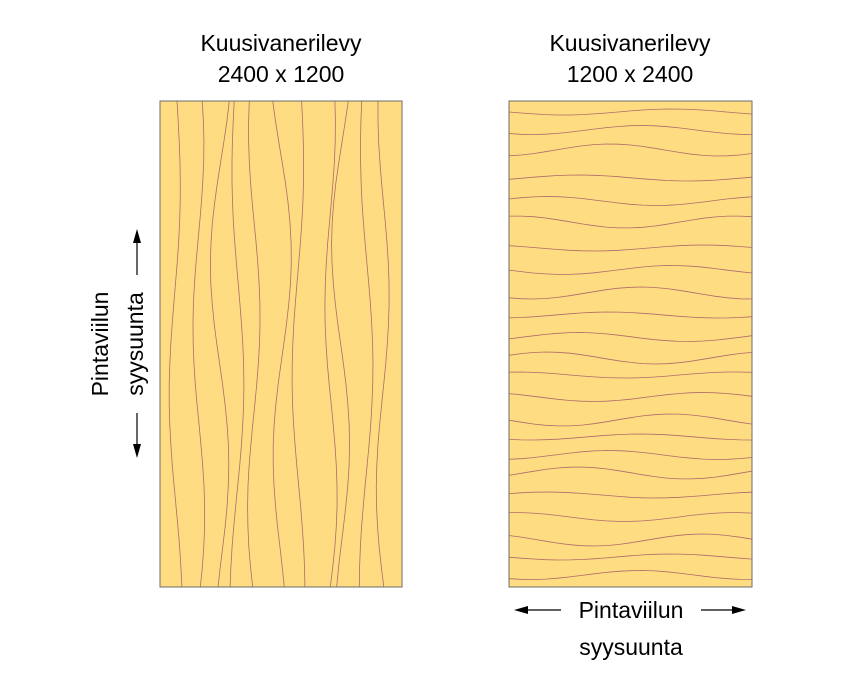 The height and width of the screenshot is (675, 844). I want to click on left-panel-size: 2400 x 1200, so click(281, 74).